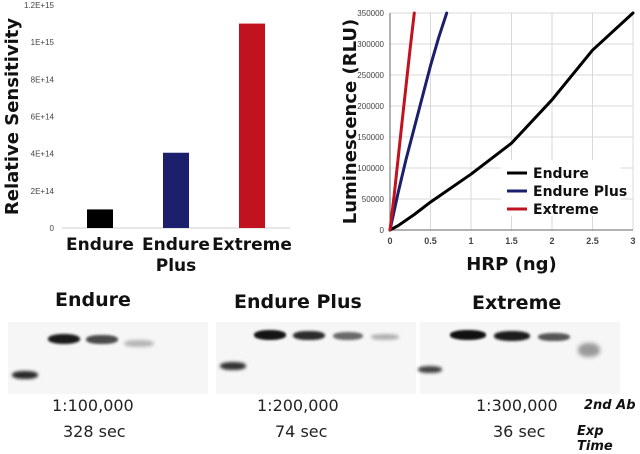  Describe the element at coordinates (39, 5) in the screenshot. I see `y-tick-label: 1.2E+15` at that location.